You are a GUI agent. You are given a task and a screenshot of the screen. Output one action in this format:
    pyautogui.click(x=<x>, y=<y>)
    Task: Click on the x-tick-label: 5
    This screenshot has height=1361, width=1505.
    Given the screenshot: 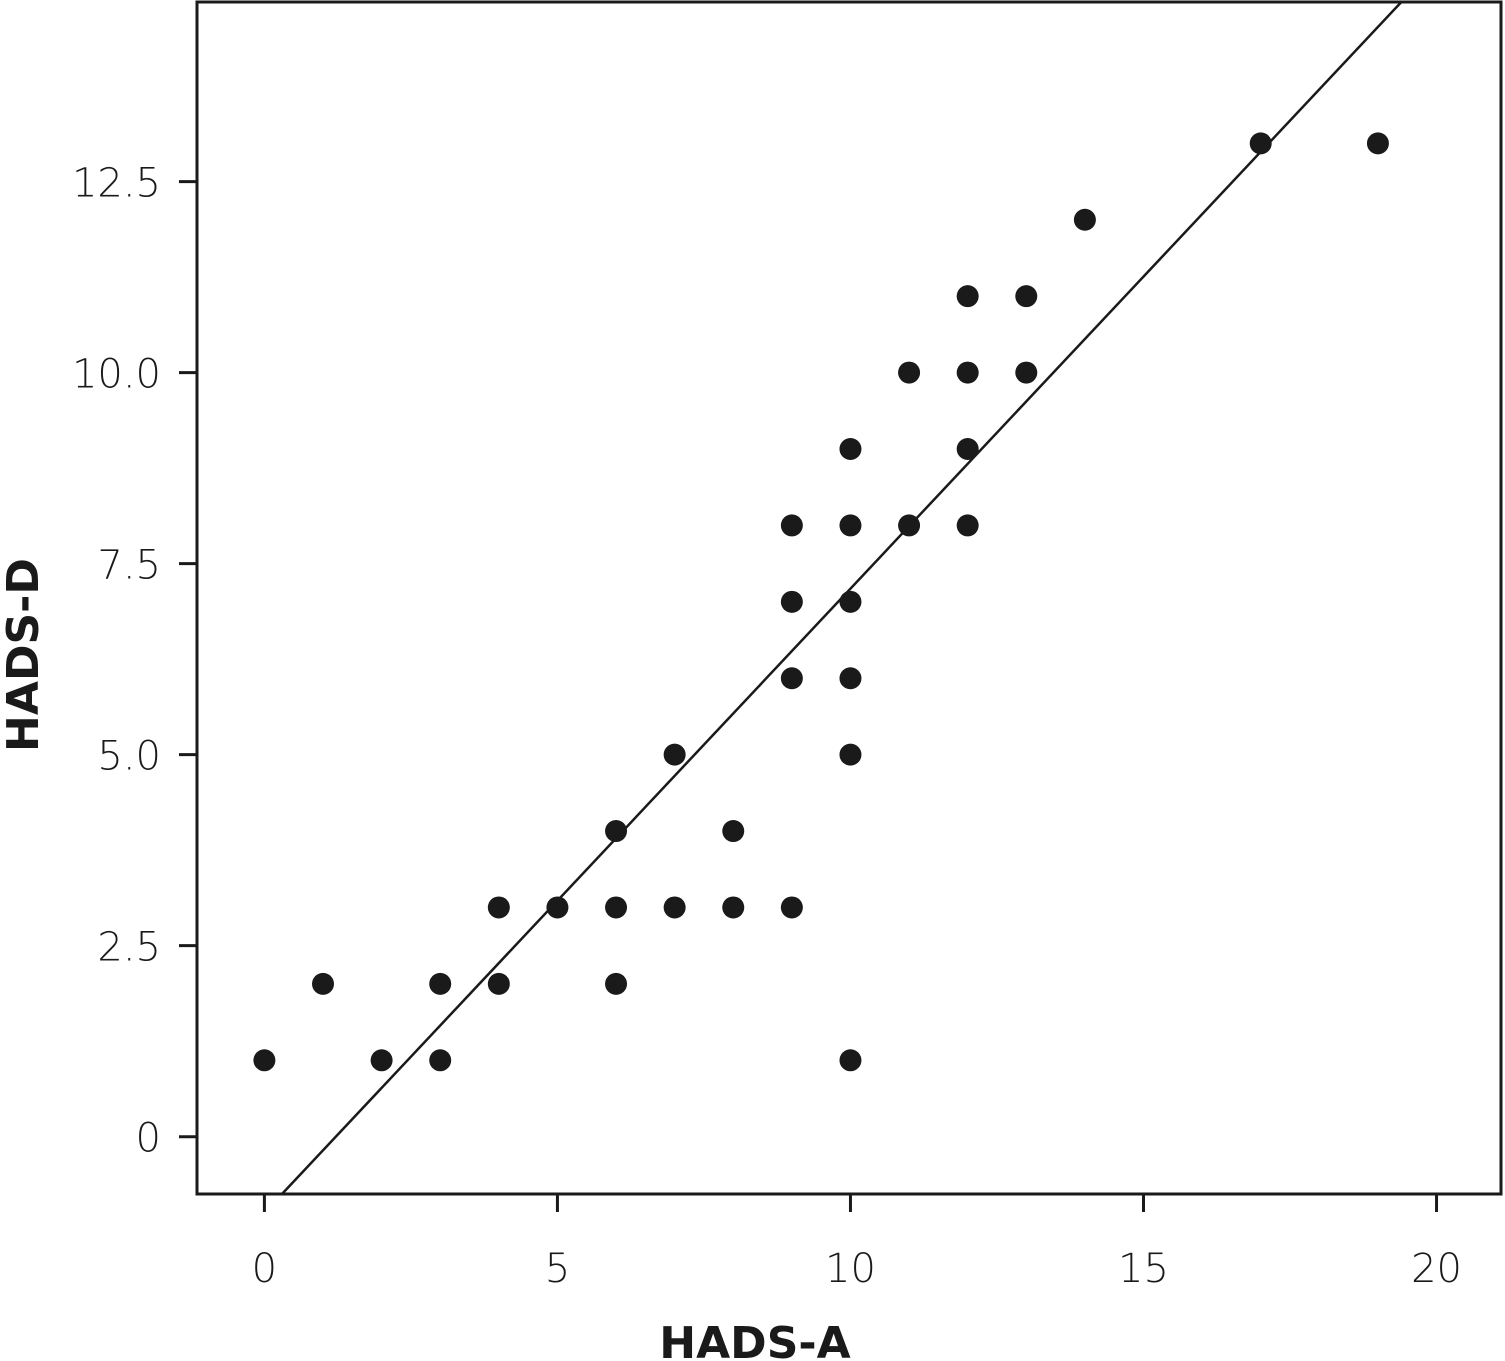 What is the action you would take?
    pyautogui.click(x=557, y=1269)
    